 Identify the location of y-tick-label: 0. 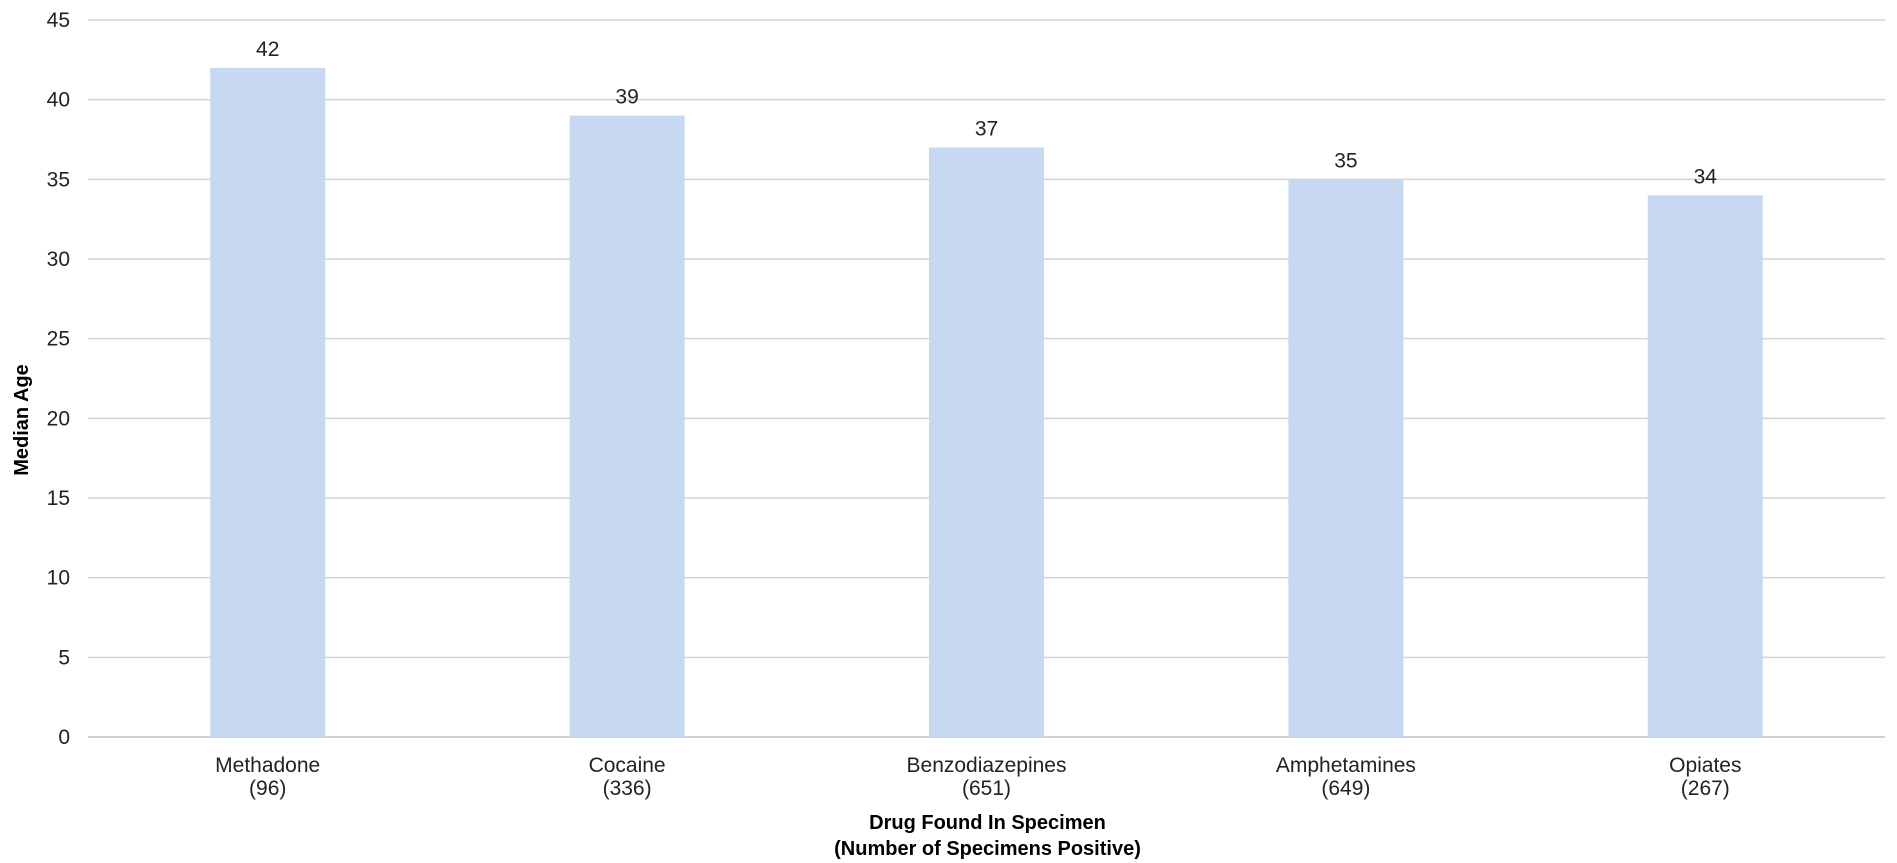
(64, 737).